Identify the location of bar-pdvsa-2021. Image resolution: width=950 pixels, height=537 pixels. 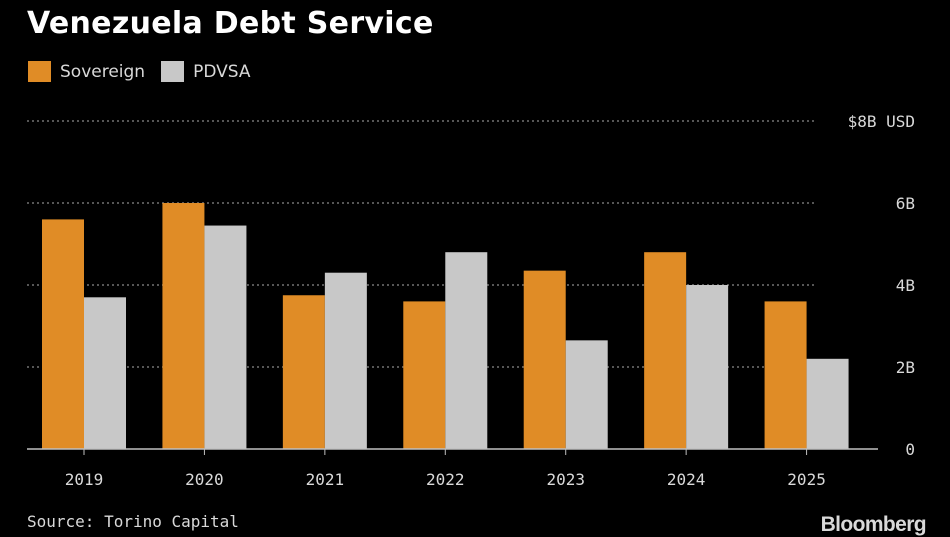
(345, 360).